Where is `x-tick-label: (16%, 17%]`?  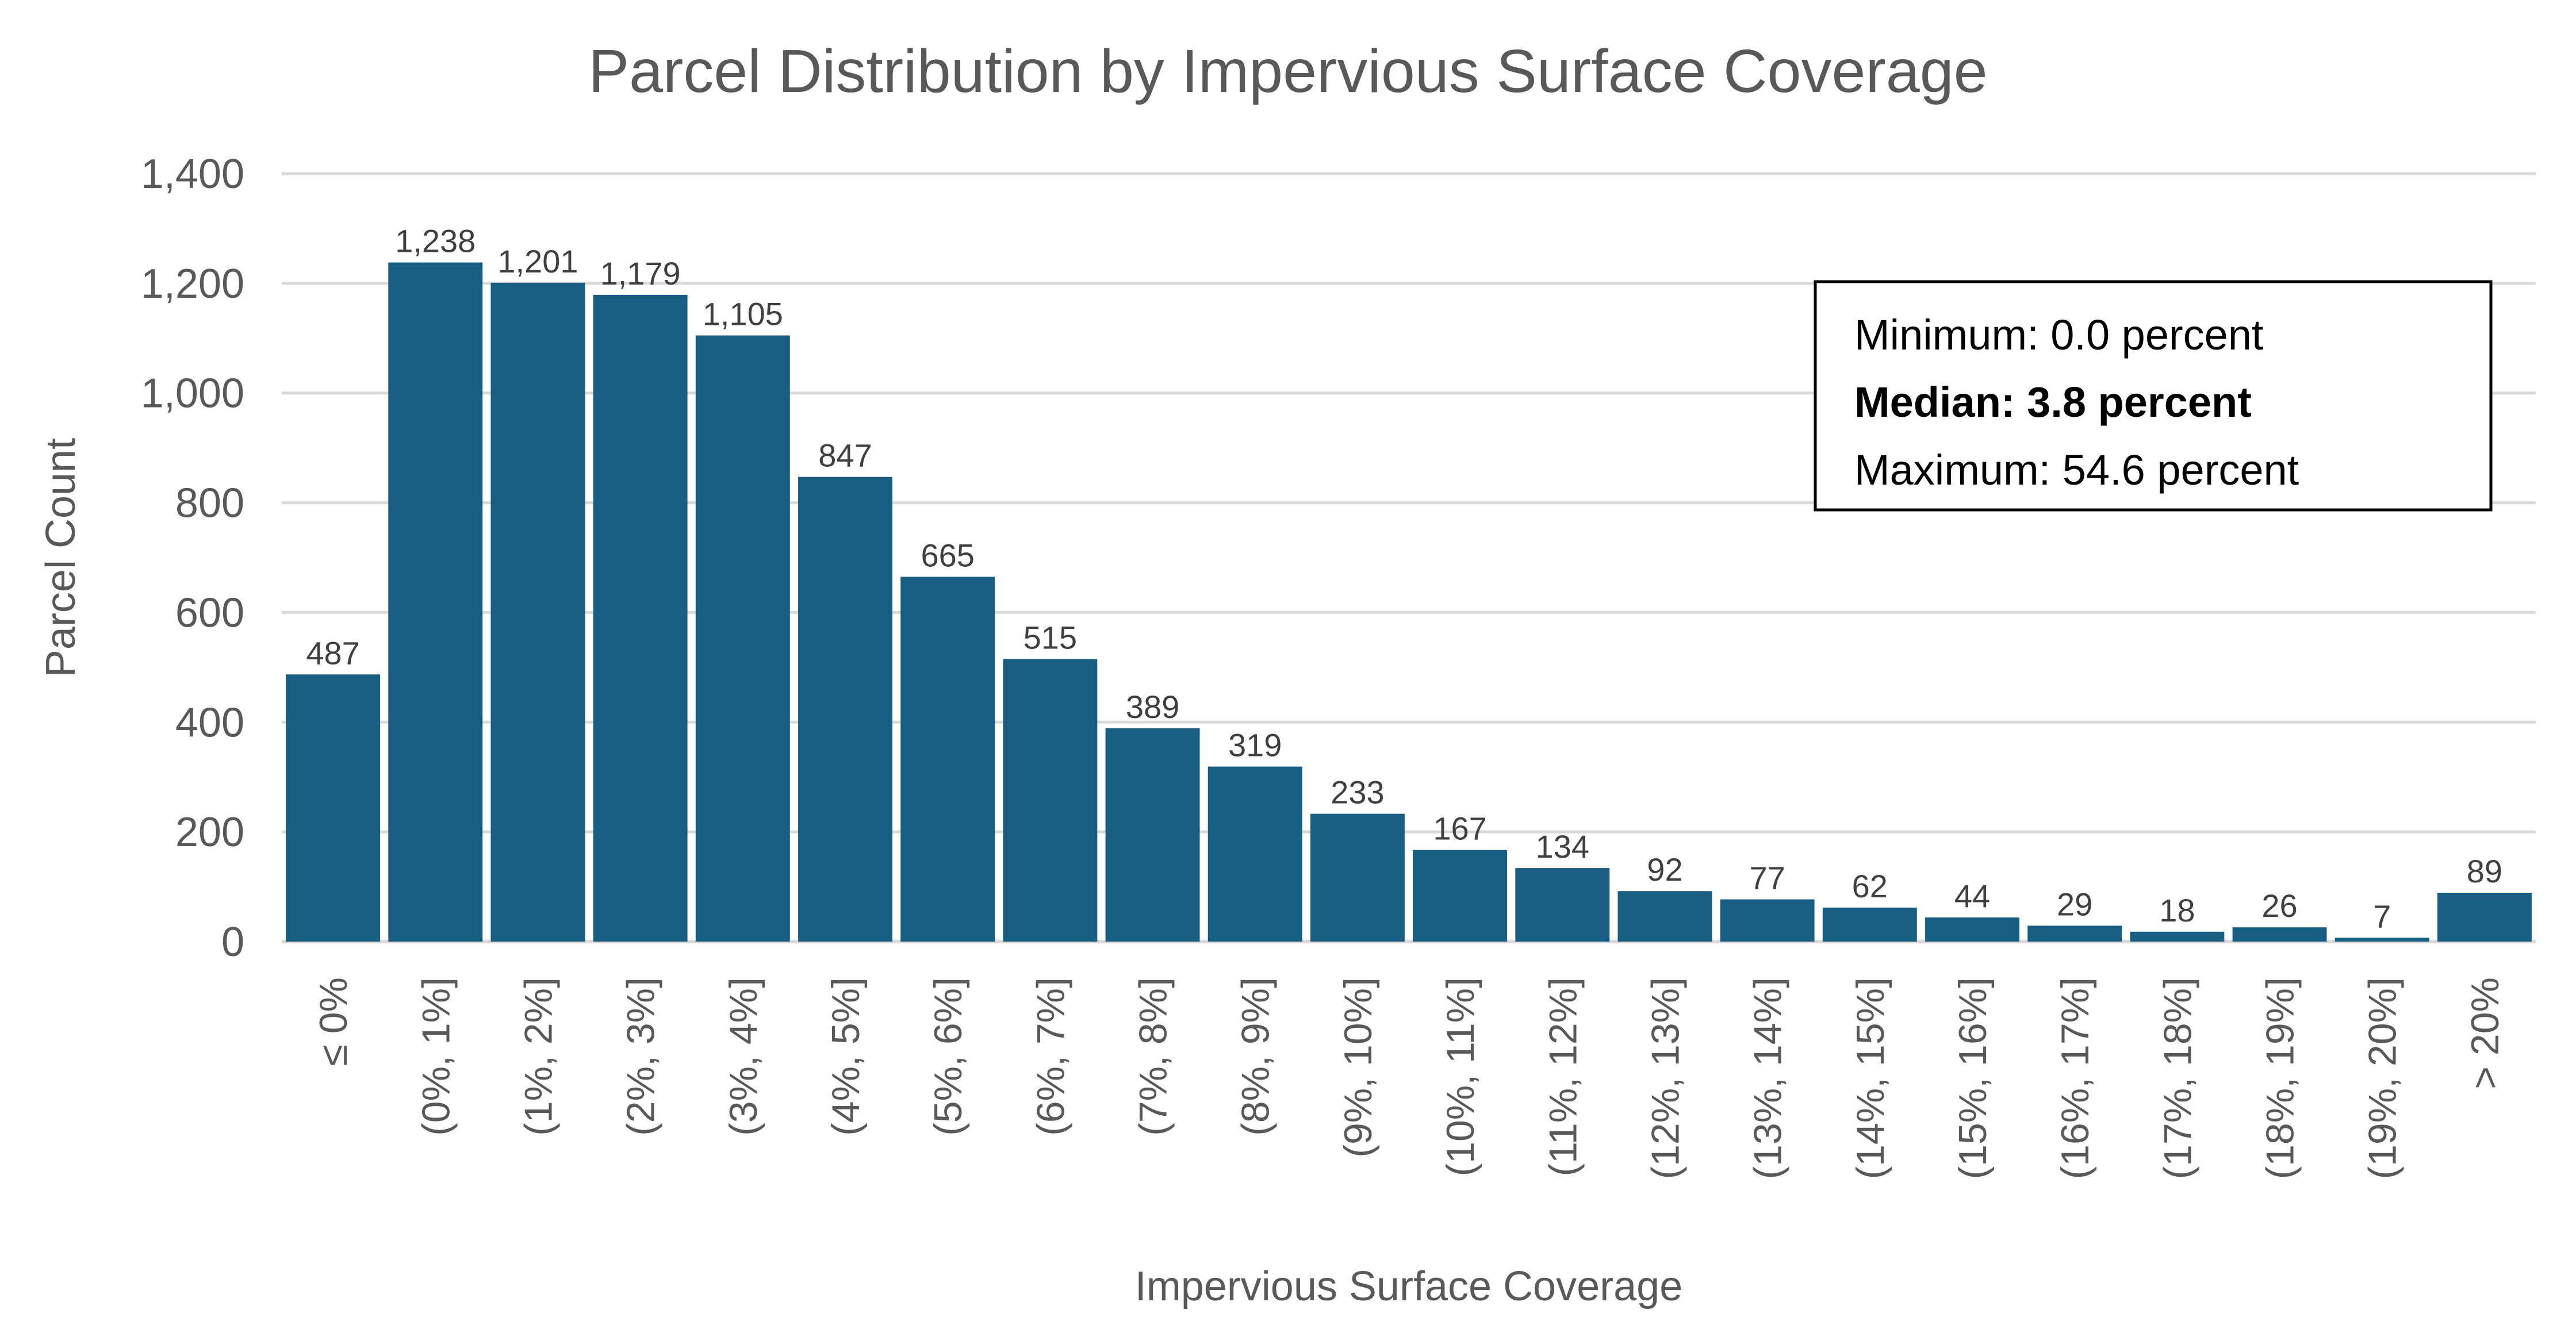
x-tick-label: (16%, 17%] is located at coordinates (2075, 1078).